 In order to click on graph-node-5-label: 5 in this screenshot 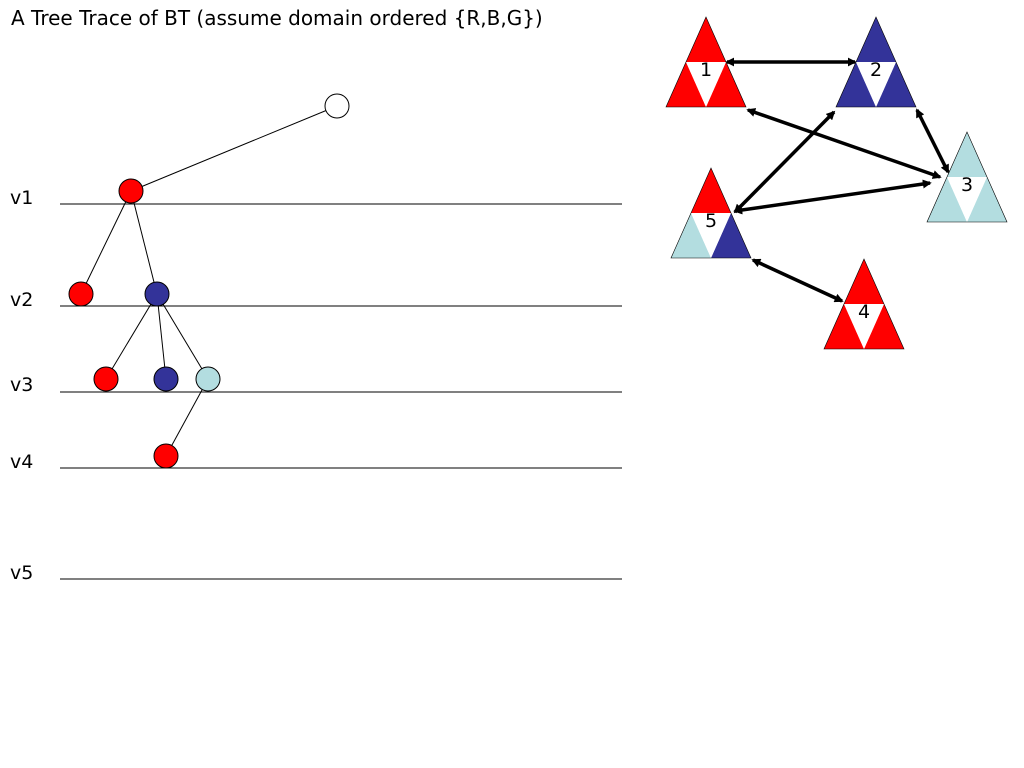, I will do `click(711, 221)`.